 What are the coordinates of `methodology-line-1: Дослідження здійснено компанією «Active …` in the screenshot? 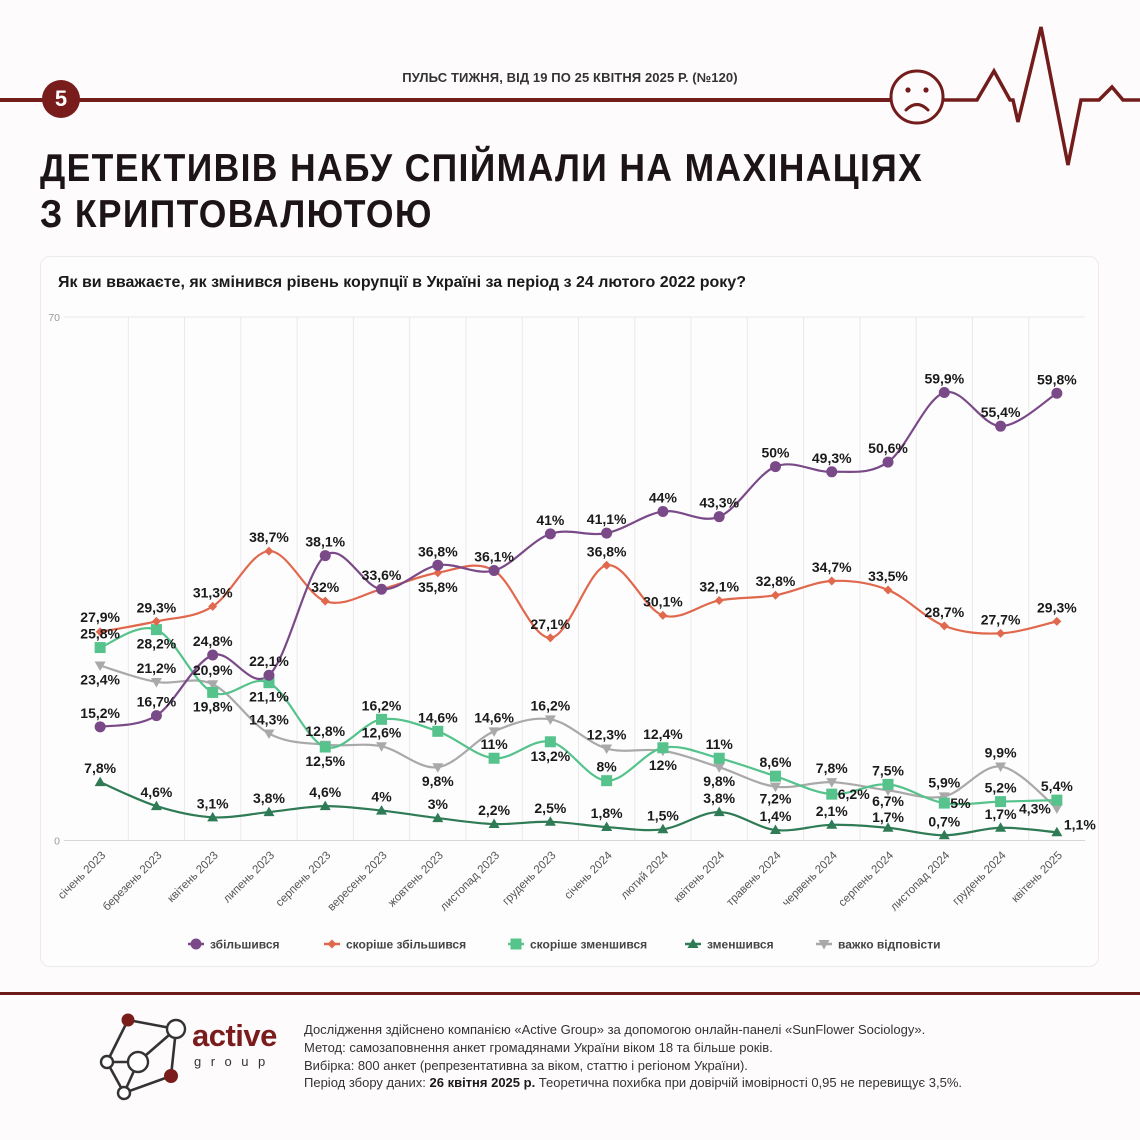 It's located at (615, 1029).